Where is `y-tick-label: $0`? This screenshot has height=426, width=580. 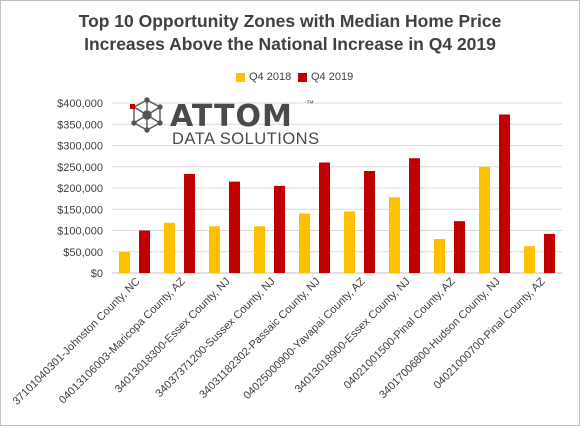 y-tick-label: $0 is located at coordinates (97, 274).